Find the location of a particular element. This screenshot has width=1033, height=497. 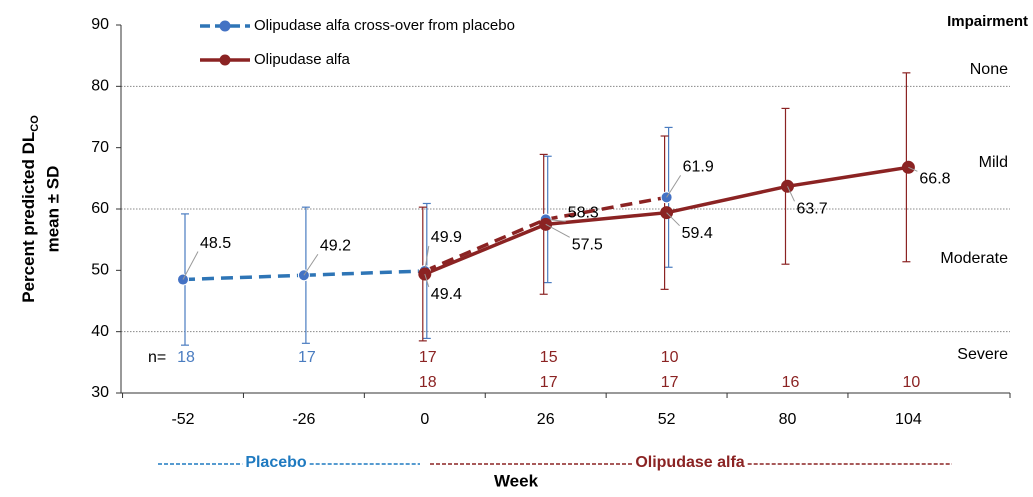

legend-label: Olipudase alfa is located at coordinates (302, 59).